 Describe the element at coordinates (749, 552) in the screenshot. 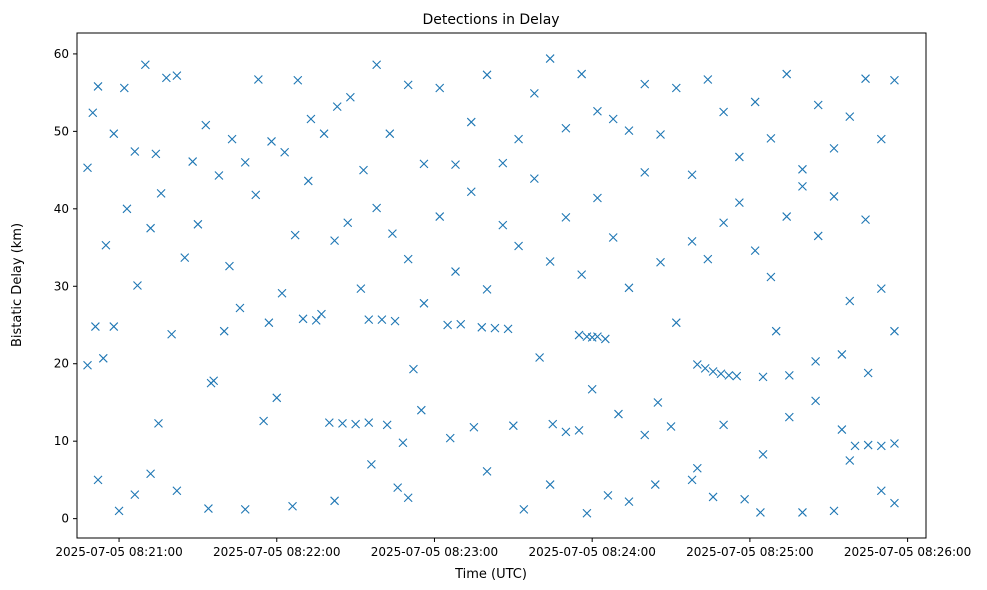

I see `x-tick-label: 2025-07-05 08:25:00` at that location.